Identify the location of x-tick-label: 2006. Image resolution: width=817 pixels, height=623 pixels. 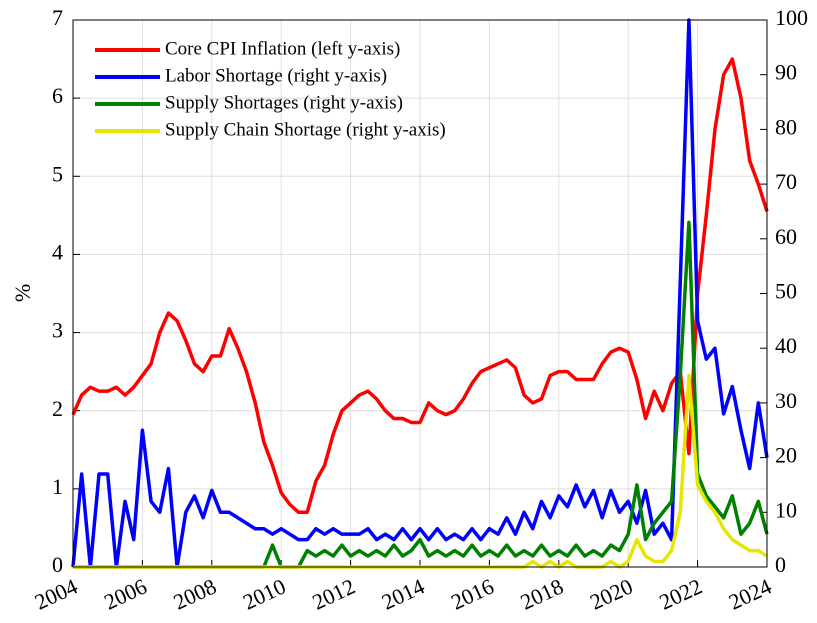
(125, 593).